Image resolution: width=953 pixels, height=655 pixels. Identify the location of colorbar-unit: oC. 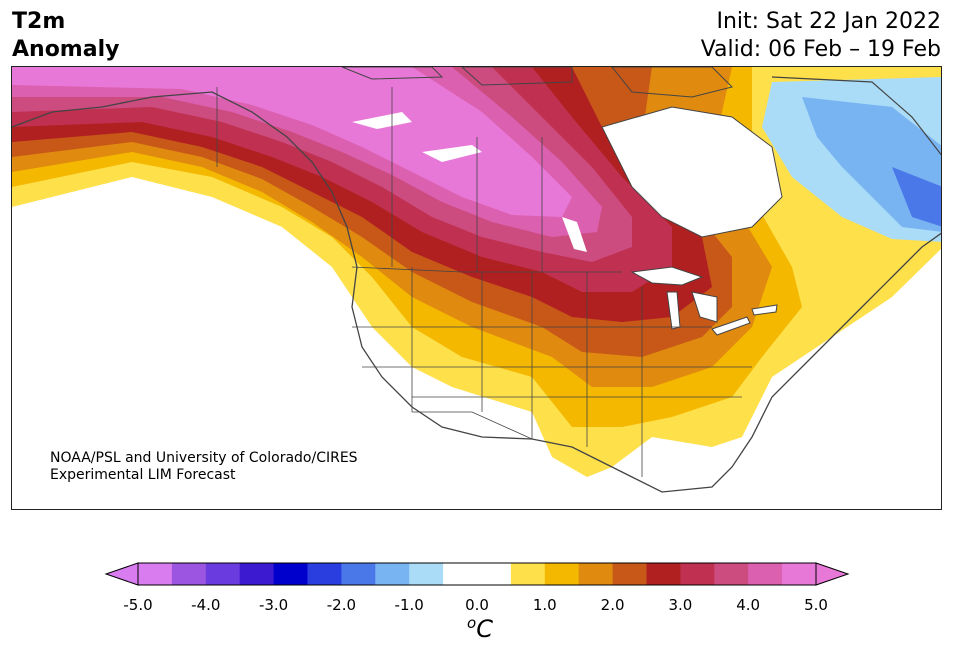
(480, 628).